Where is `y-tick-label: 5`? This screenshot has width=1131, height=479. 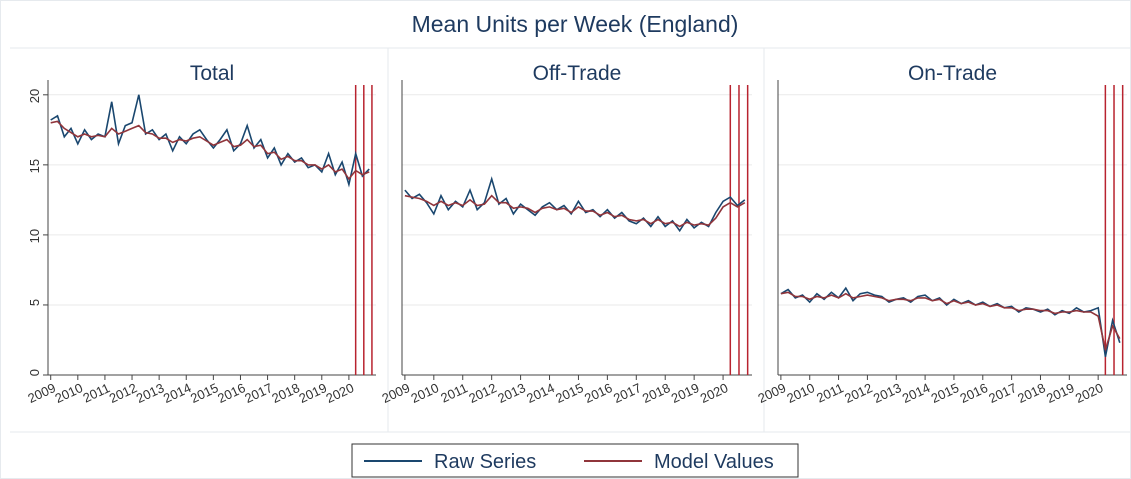
y-tick-label: 5 is located at coordinates (34, 302).